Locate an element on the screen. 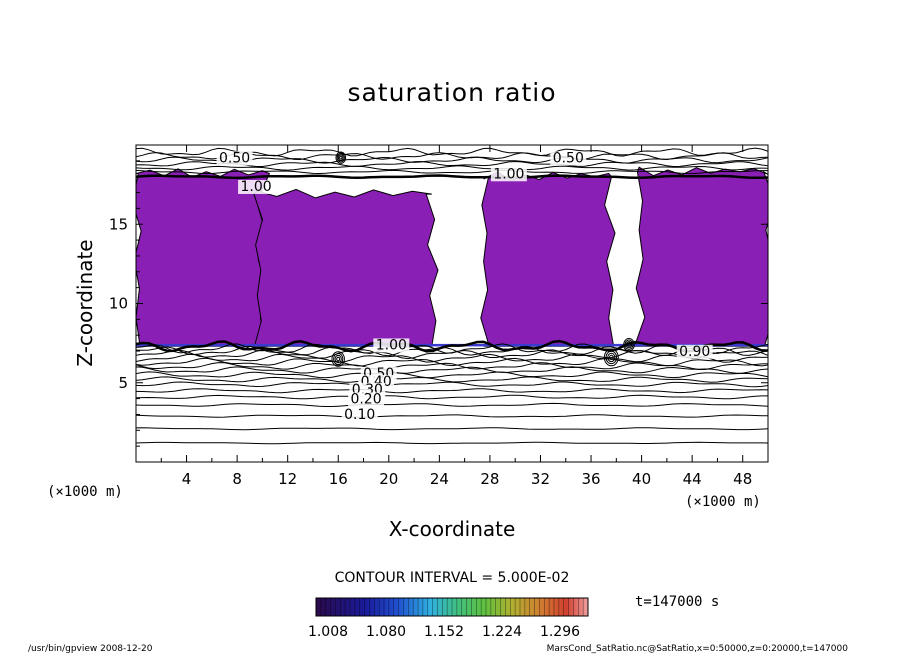 The height and width of the screenshot is (654, 904). contour-label: 0.90 is located at coordinates (694, 352).